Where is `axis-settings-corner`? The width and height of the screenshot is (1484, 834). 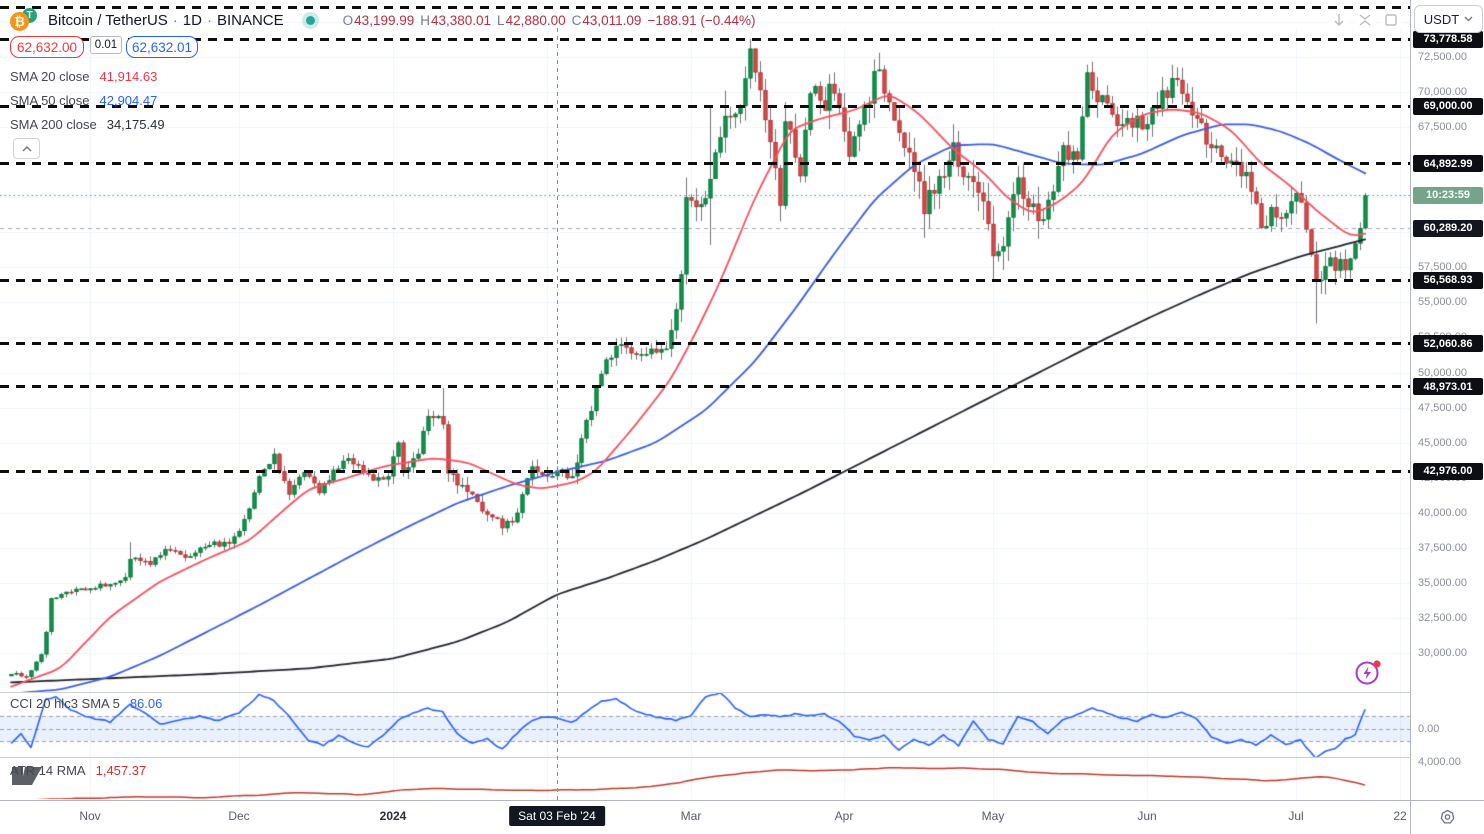 axis-settings-corner is located at coordinates (1447, 817).